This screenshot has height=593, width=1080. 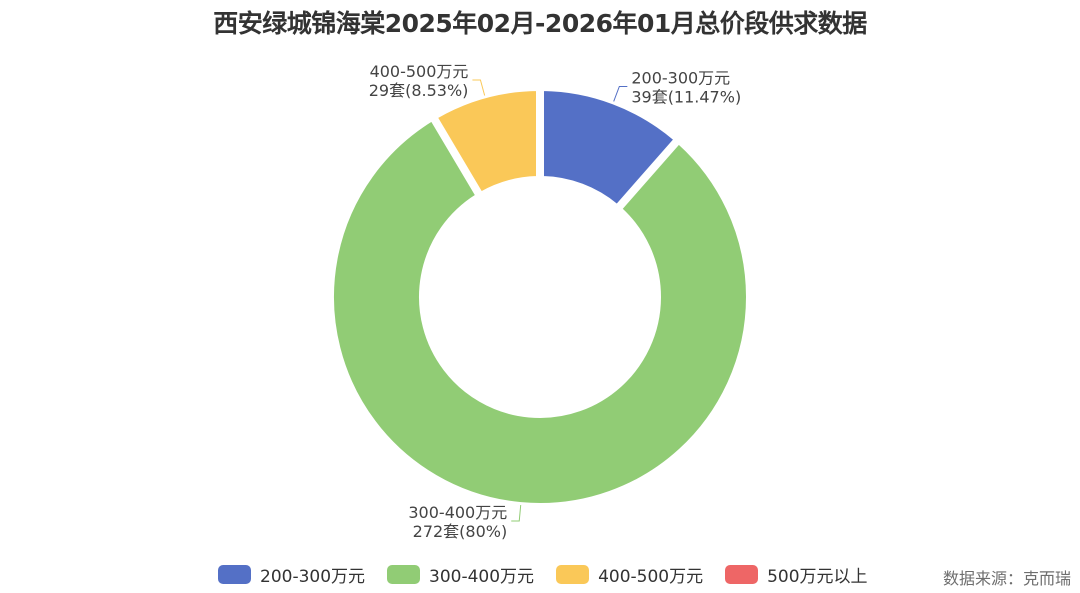 What do you see at coordinates (419, 90) in the screenshot?
I see `data-label-value: 29套(8.53%)` at bounding box center [419, 90].